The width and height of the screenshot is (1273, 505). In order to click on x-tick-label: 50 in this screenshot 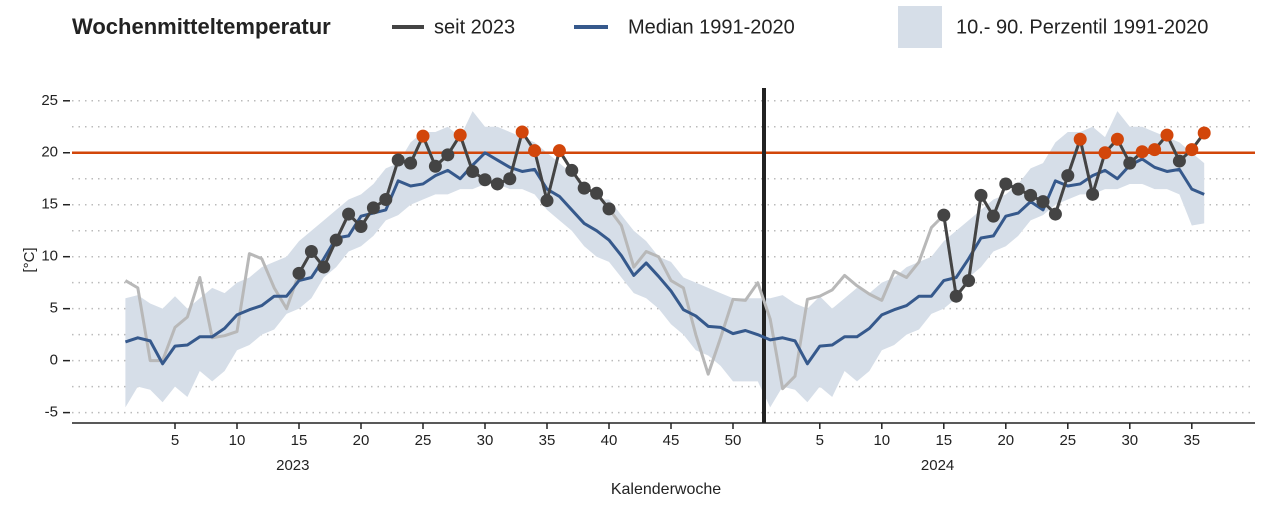, I will do `click(733, 440)`.